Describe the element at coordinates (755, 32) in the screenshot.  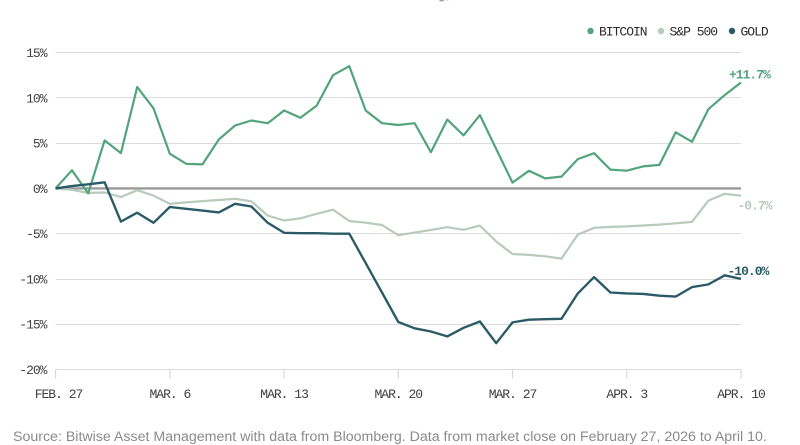
I see `svg-text: GOLD` at that location.